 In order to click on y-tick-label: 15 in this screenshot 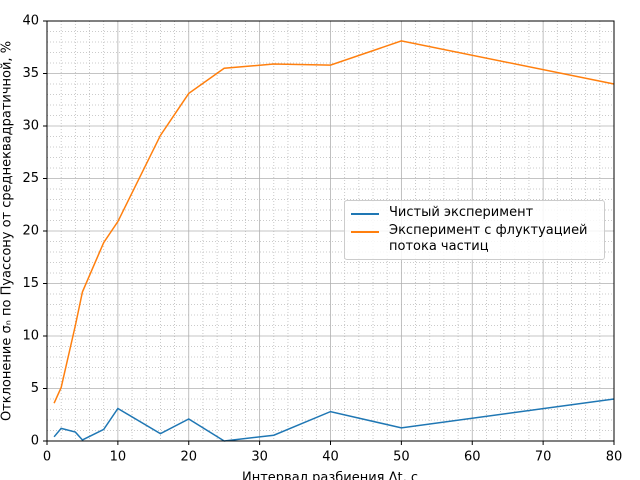, I will do `click(30, 283)`.